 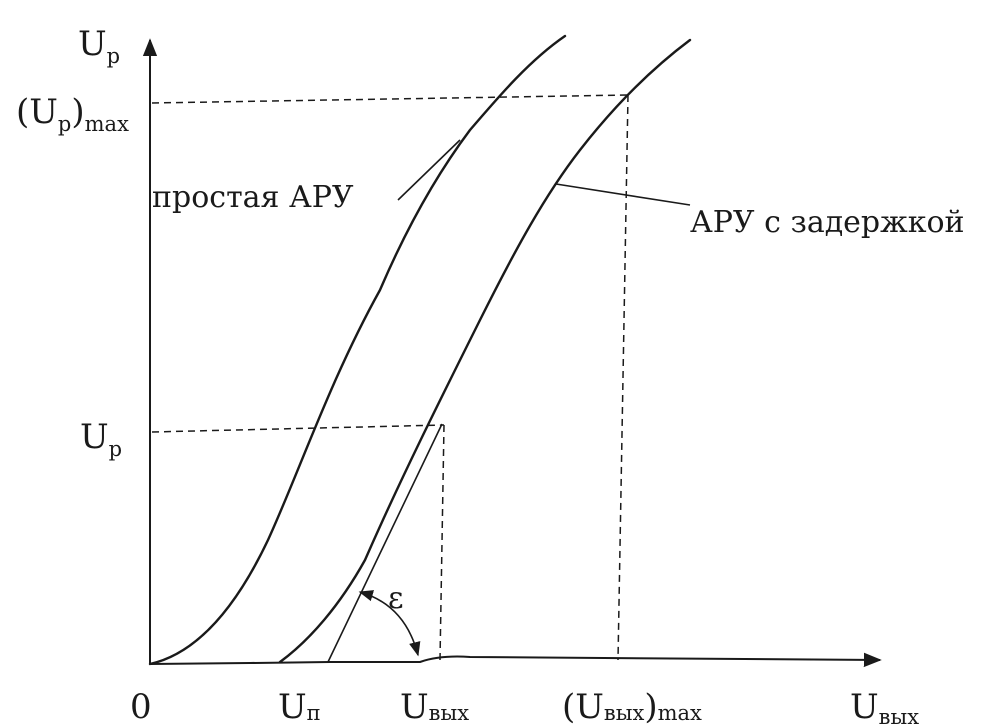 I want to click on delayed-agc-label: АРУ с задержкой, so click(x=827, y=222).